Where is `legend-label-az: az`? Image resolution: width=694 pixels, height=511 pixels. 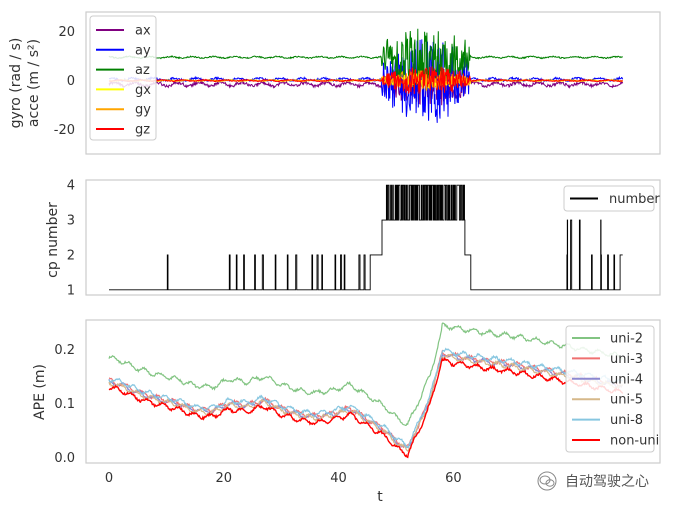 legend-label-az: az is located at coordinates (142, 70).